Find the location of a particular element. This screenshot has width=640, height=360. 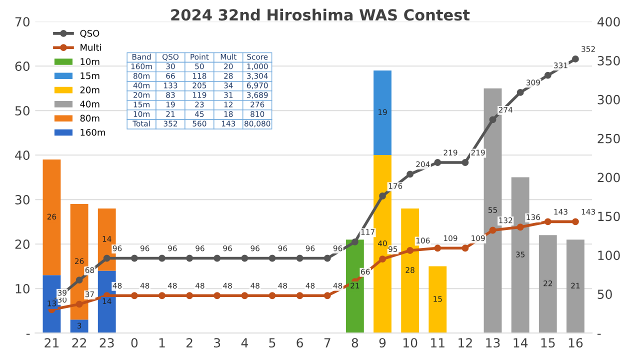

x-tick-label: 10 is located at coordinates (410, 343).